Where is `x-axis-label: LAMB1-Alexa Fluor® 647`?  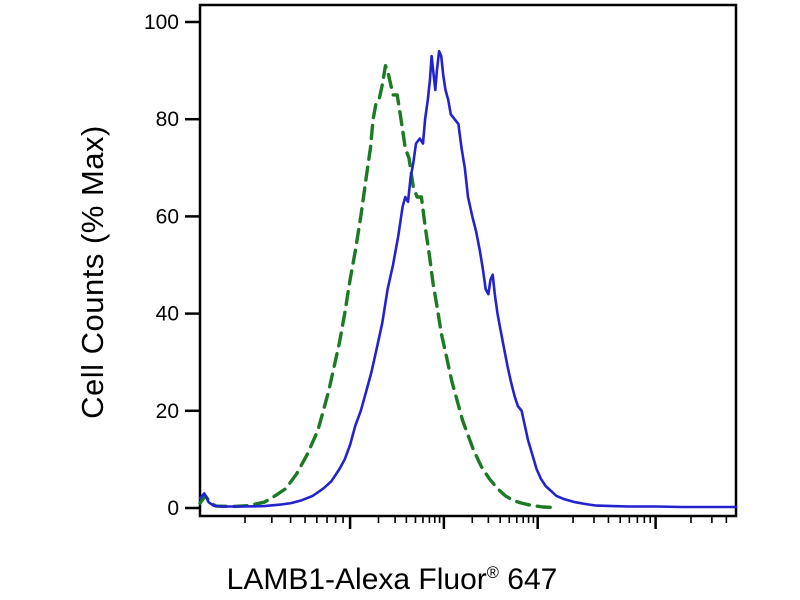 x-axis-label: LAMB1-Alexa Fluor® 647 is located at coordinates (392, 580).